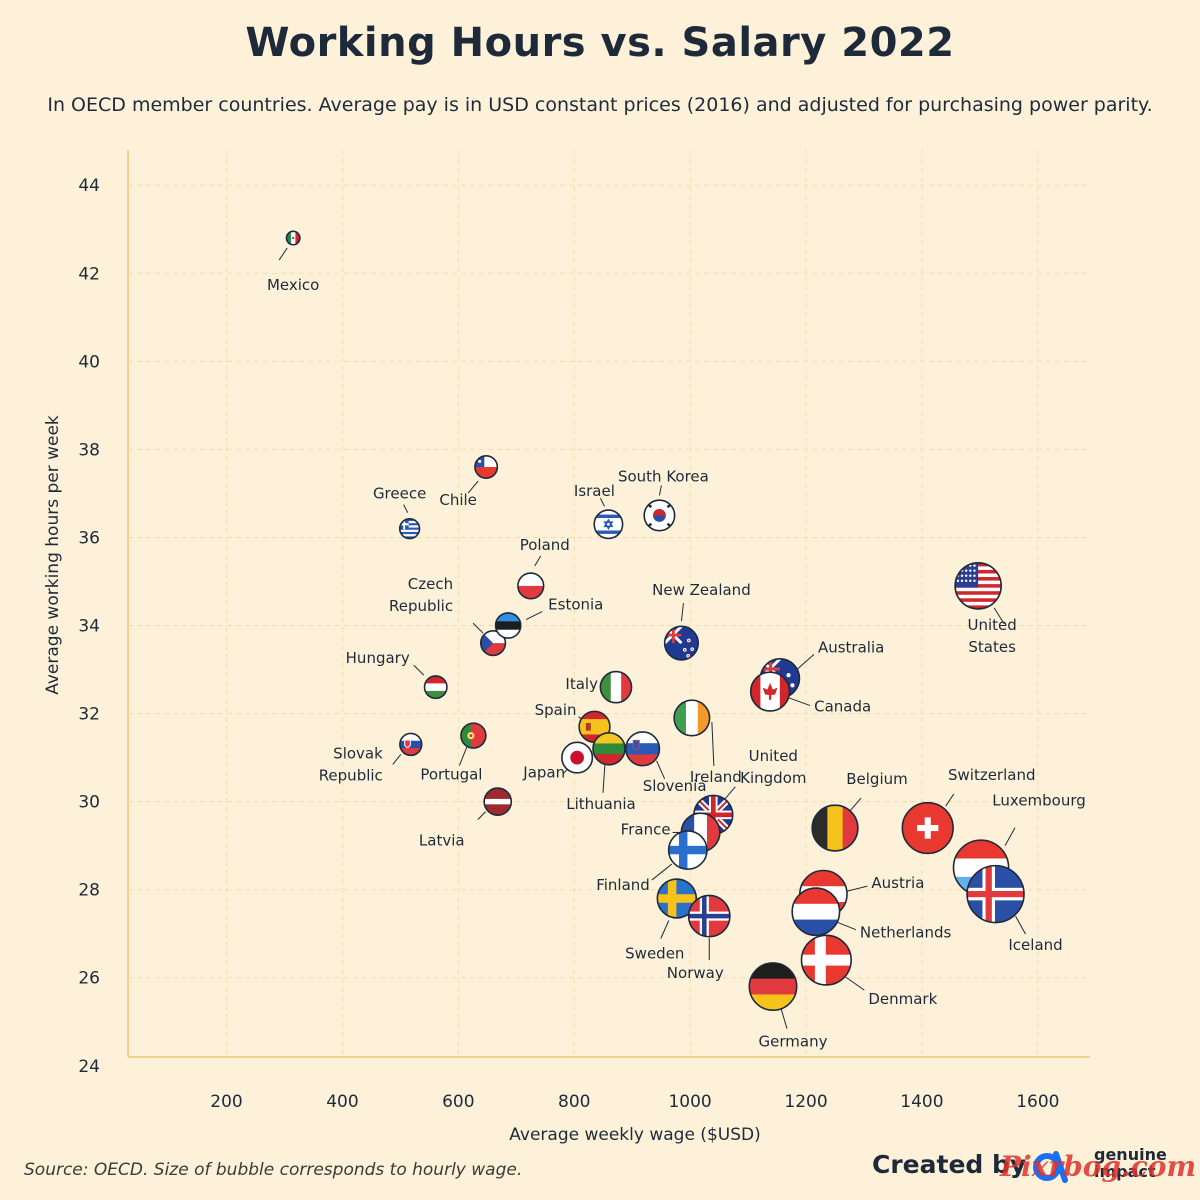 This screenshot has width=1200, height=1200. Describe the element at coordinates (906, 933) in the screenshot. I see `point-label-netherlands: Netherlands` at that location.